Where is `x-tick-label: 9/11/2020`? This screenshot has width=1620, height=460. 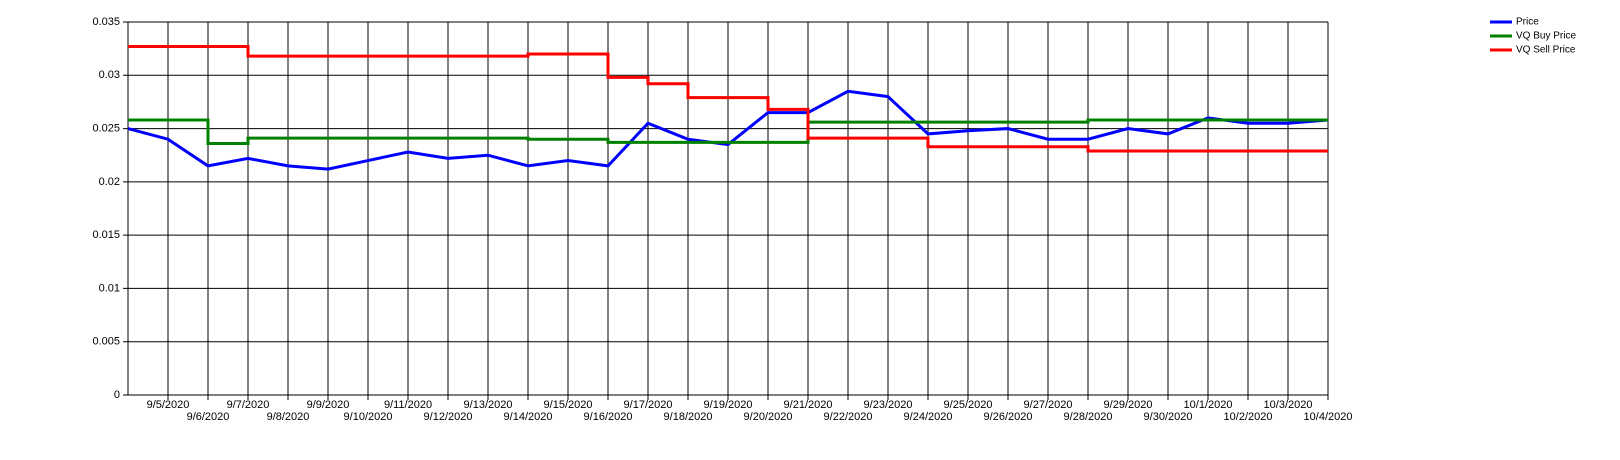 x-tick-label: 9/11/2020 is located at coordinates (408, 405).